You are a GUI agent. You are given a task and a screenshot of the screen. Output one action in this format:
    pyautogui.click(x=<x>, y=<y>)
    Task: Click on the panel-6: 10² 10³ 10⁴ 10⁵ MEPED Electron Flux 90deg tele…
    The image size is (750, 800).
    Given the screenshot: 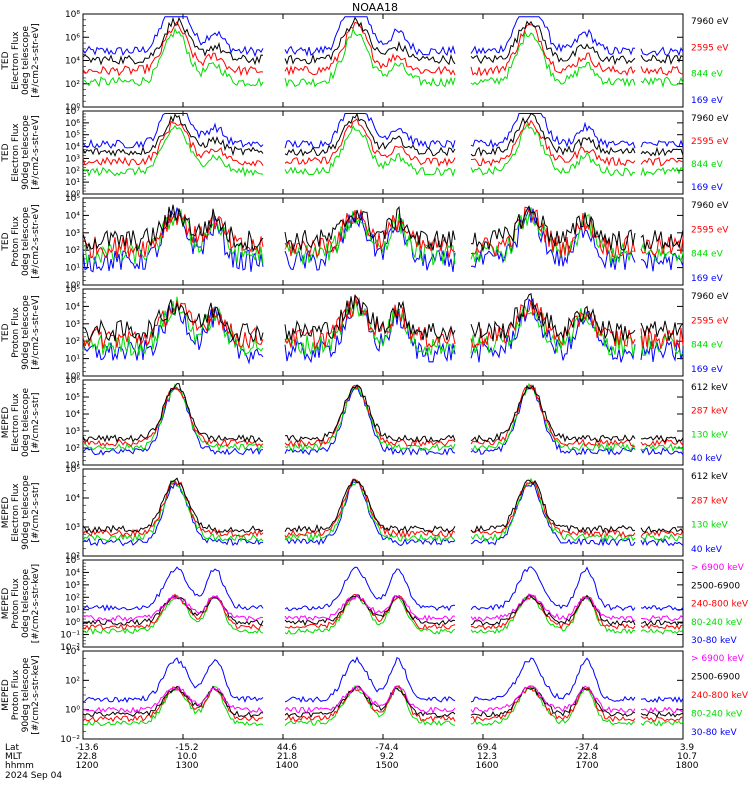 What is the action you would take?
    pyautogui.click(x=364, y=513)
    